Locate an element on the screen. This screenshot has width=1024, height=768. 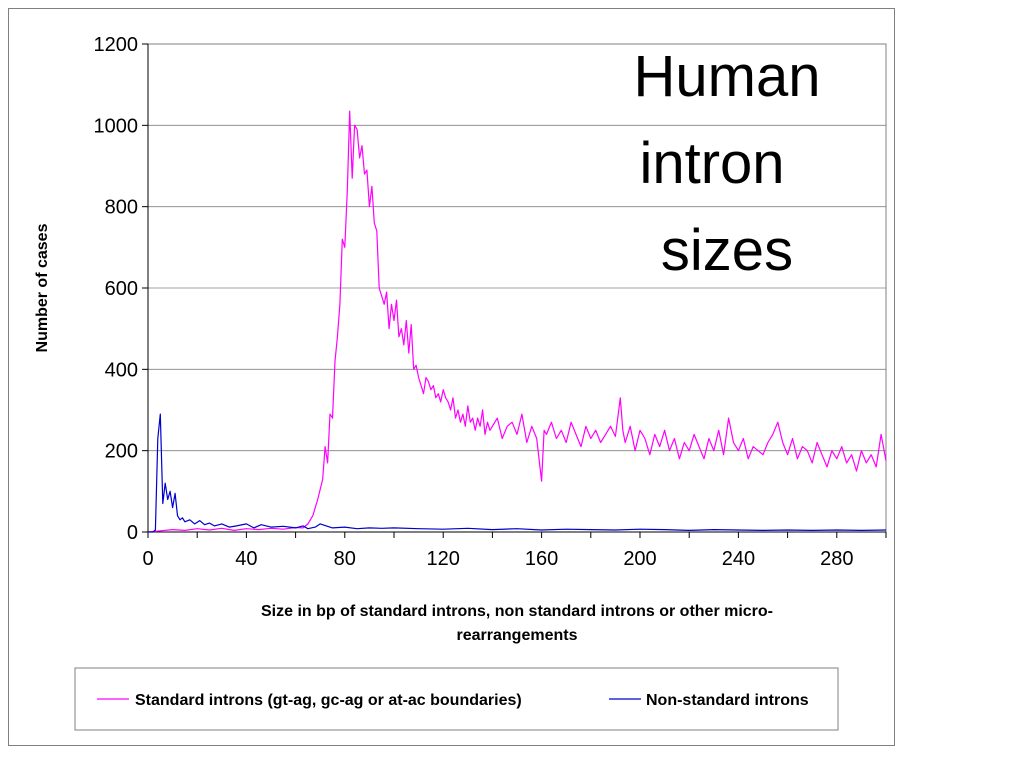
legend-label-non-standard-introns: Non-standard introns is located at coordinates (727, 700).